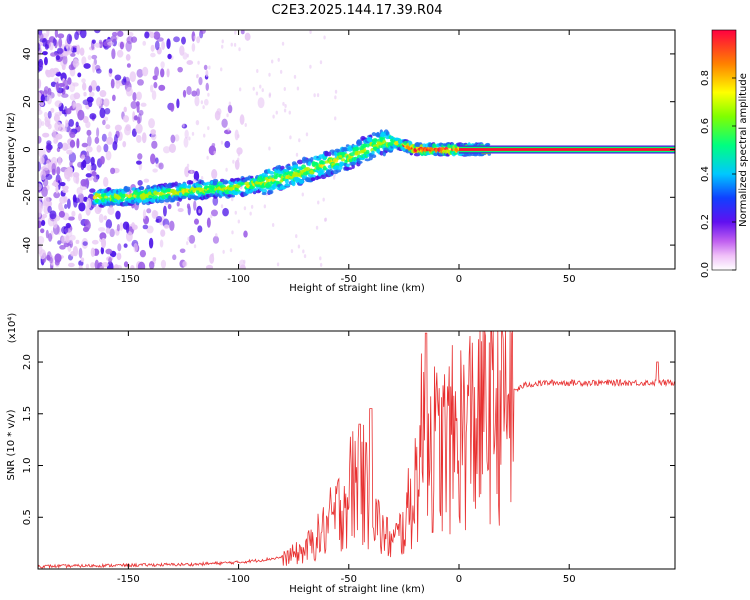 The width and height of the screenshot is (750, 600). I want to click on snr-y-tick-label: 1.0, so click(27, 466).